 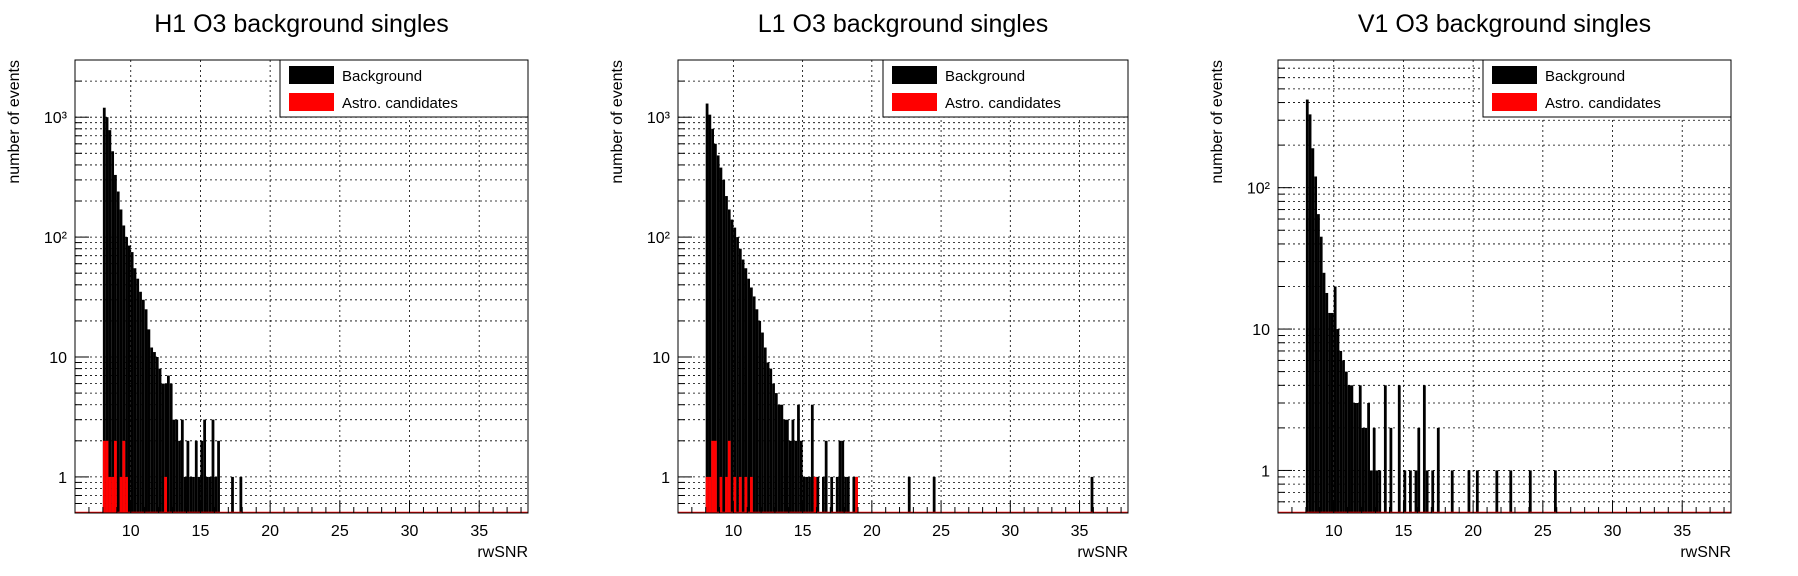 What do you see at coordinates (903, 24) in the screenshot?
I see `chart-title: L1 O3 background singles` at bounding box center [903, 24].